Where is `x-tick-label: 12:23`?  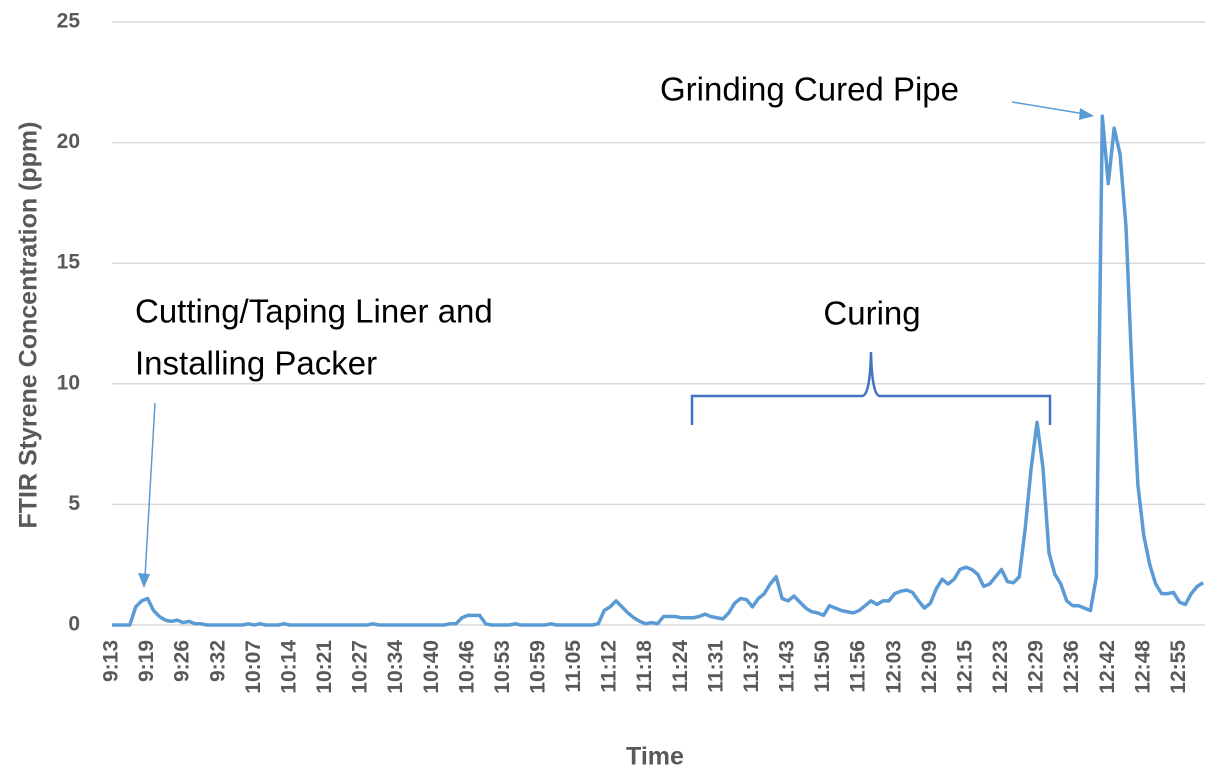
x-tick-label: 12:23 is located at coordinates (1000, 667).